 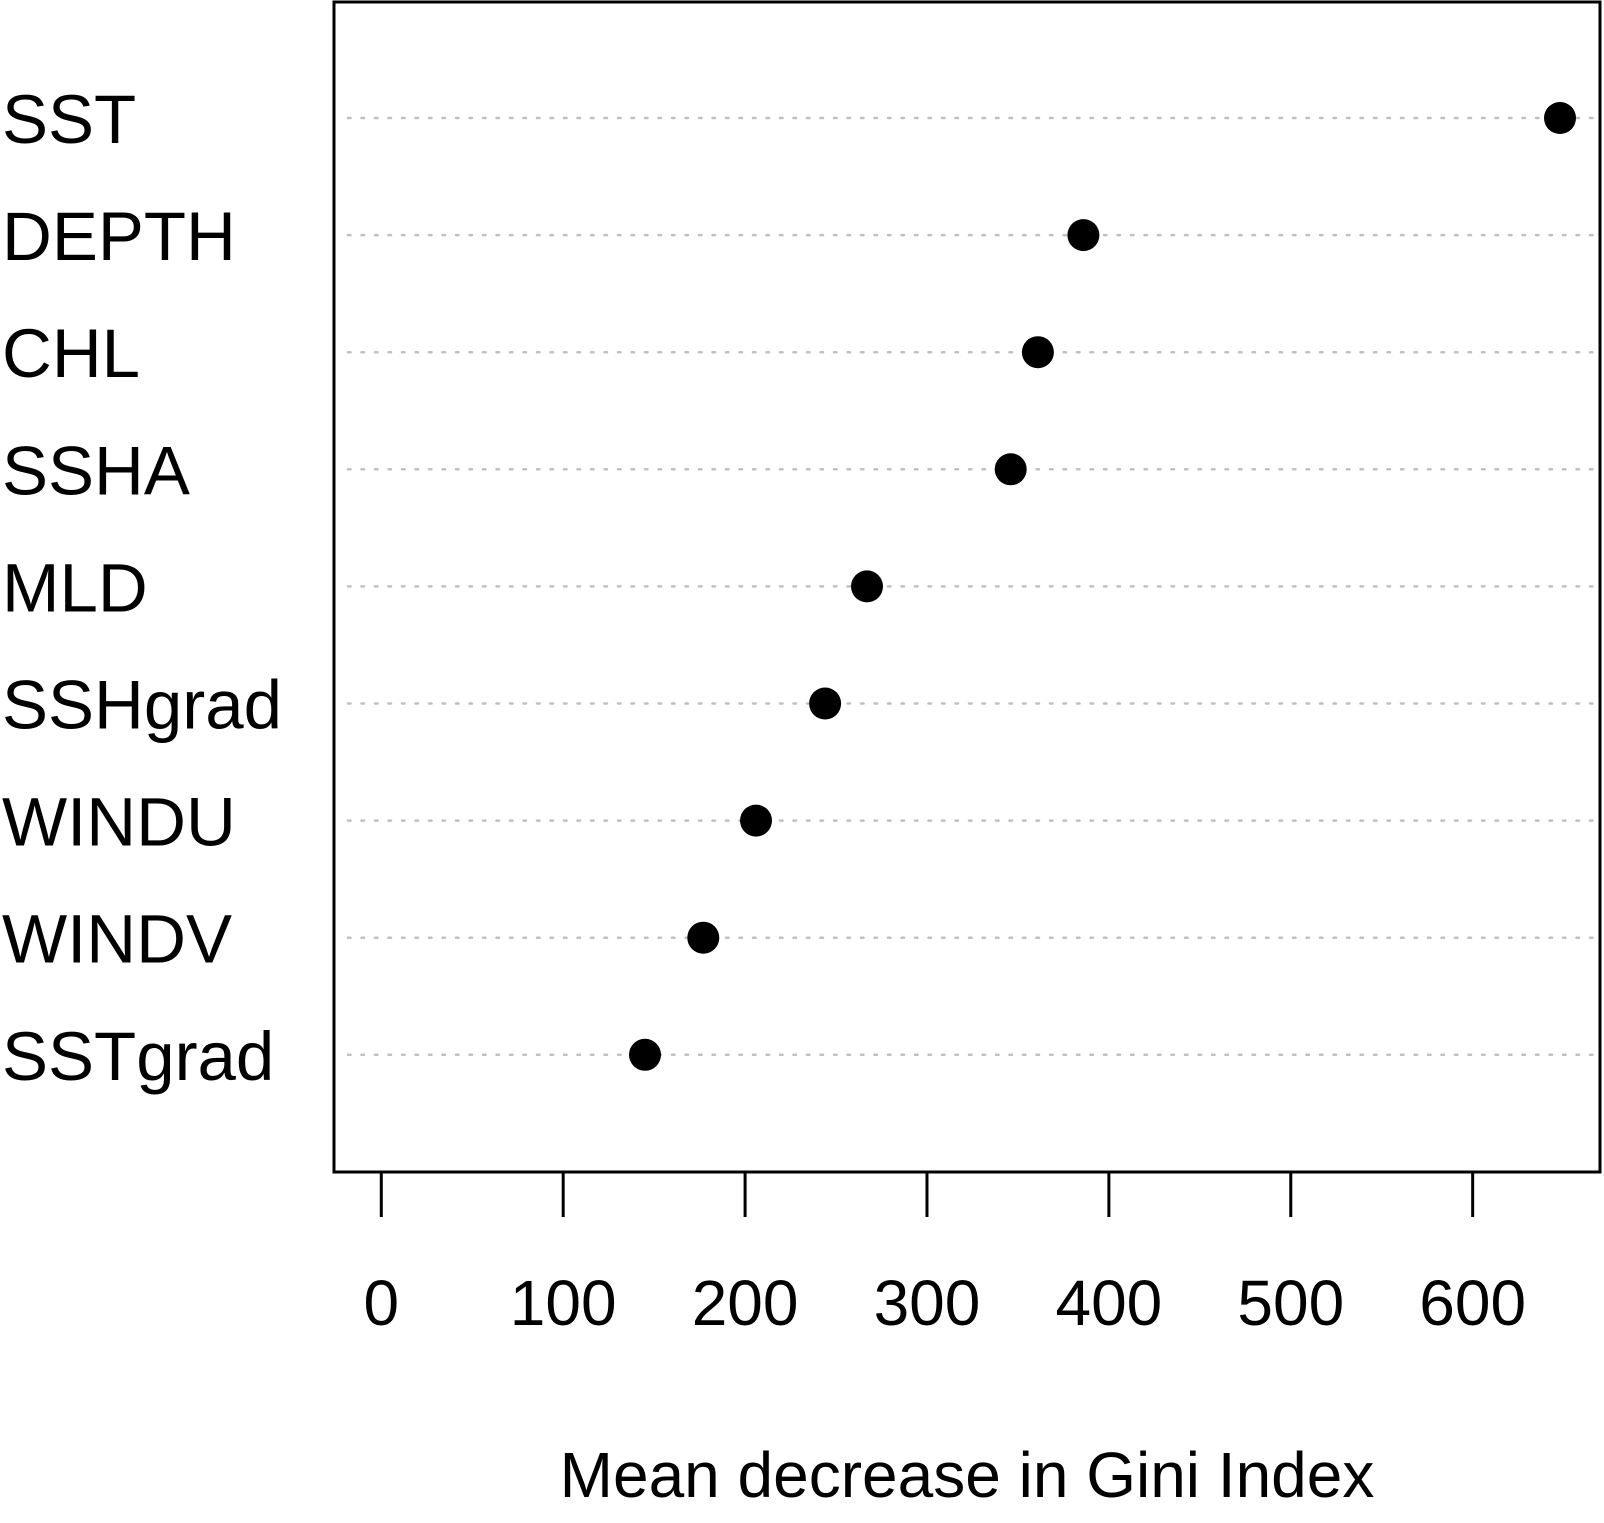 I want to click on data-point-windv, so click(x=703, y=937).